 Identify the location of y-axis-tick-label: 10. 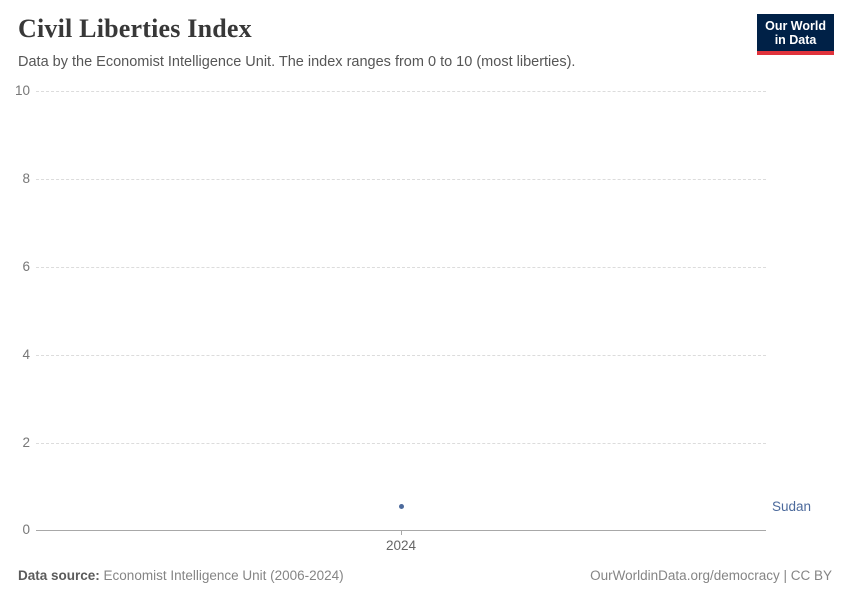
(22, 90).